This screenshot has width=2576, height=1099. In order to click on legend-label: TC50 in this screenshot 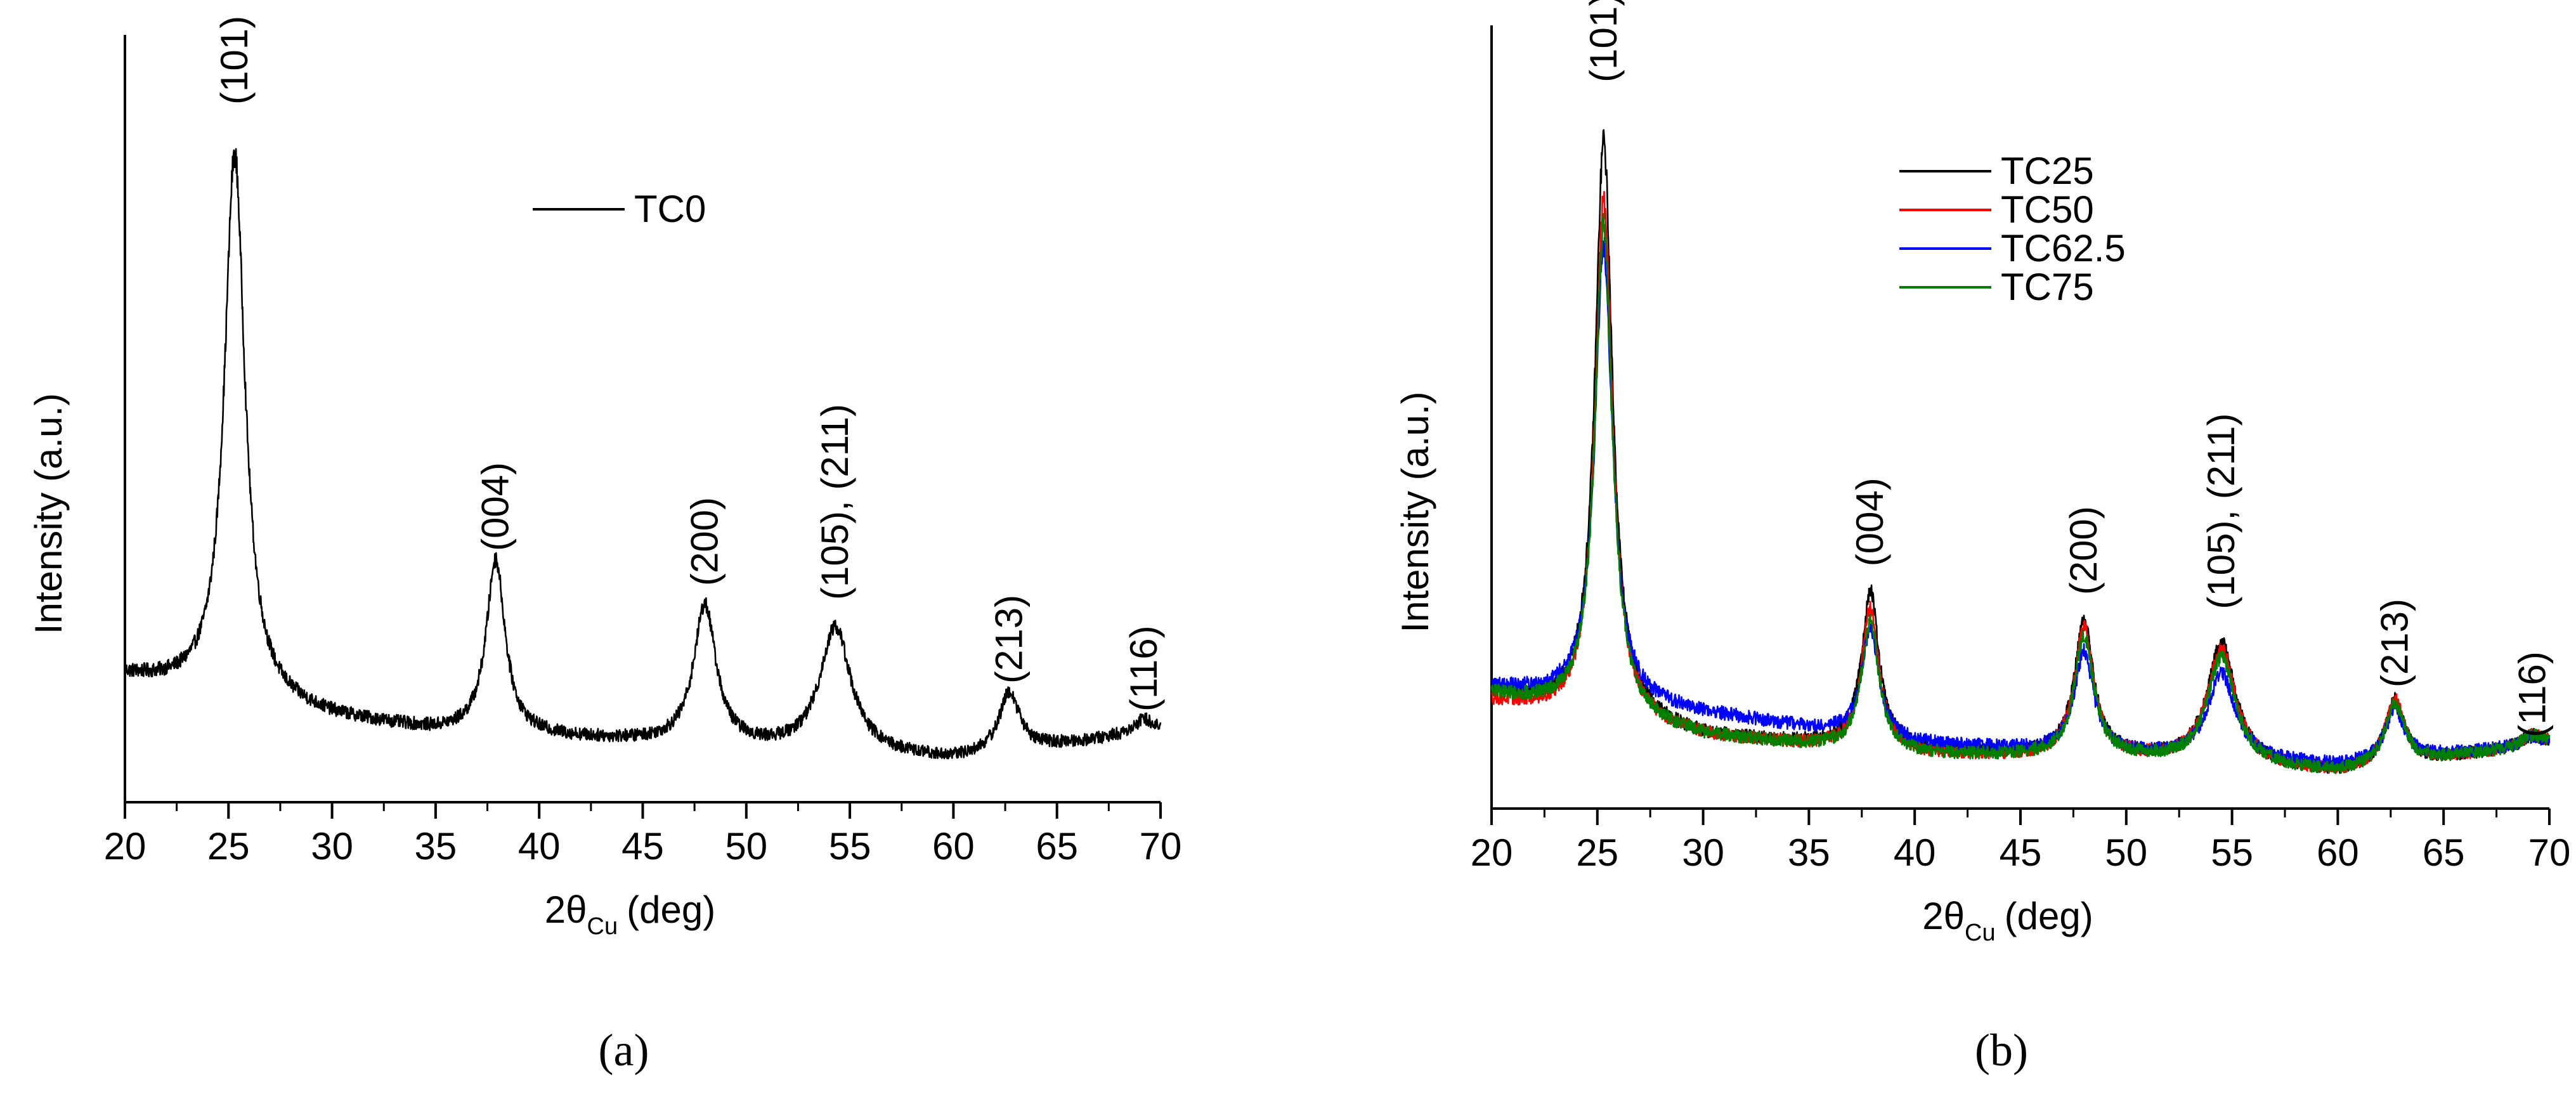, I will do `click(2048, 209)`.